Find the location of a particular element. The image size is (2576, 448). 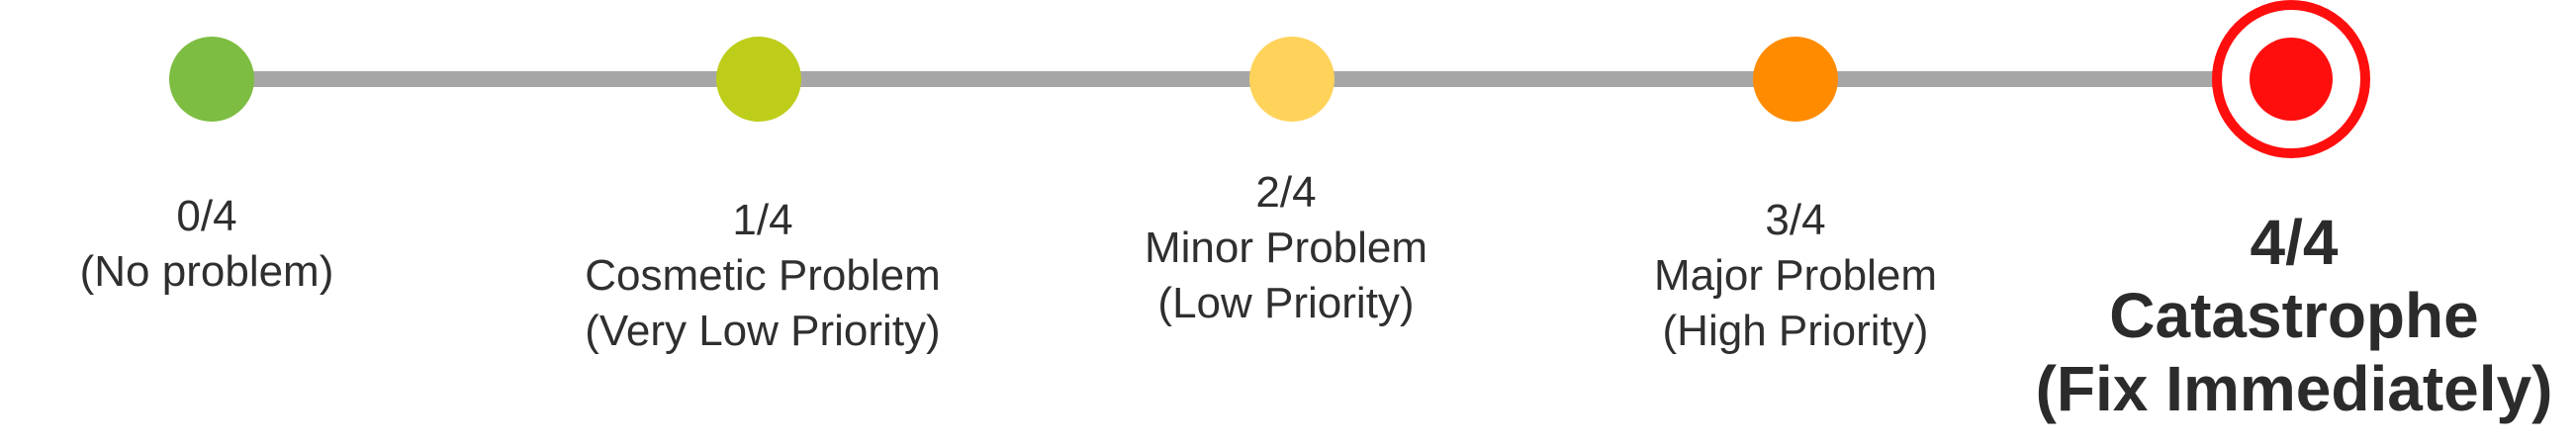

severity-3-name: Major Problem is located at coordinates (1796, 275).